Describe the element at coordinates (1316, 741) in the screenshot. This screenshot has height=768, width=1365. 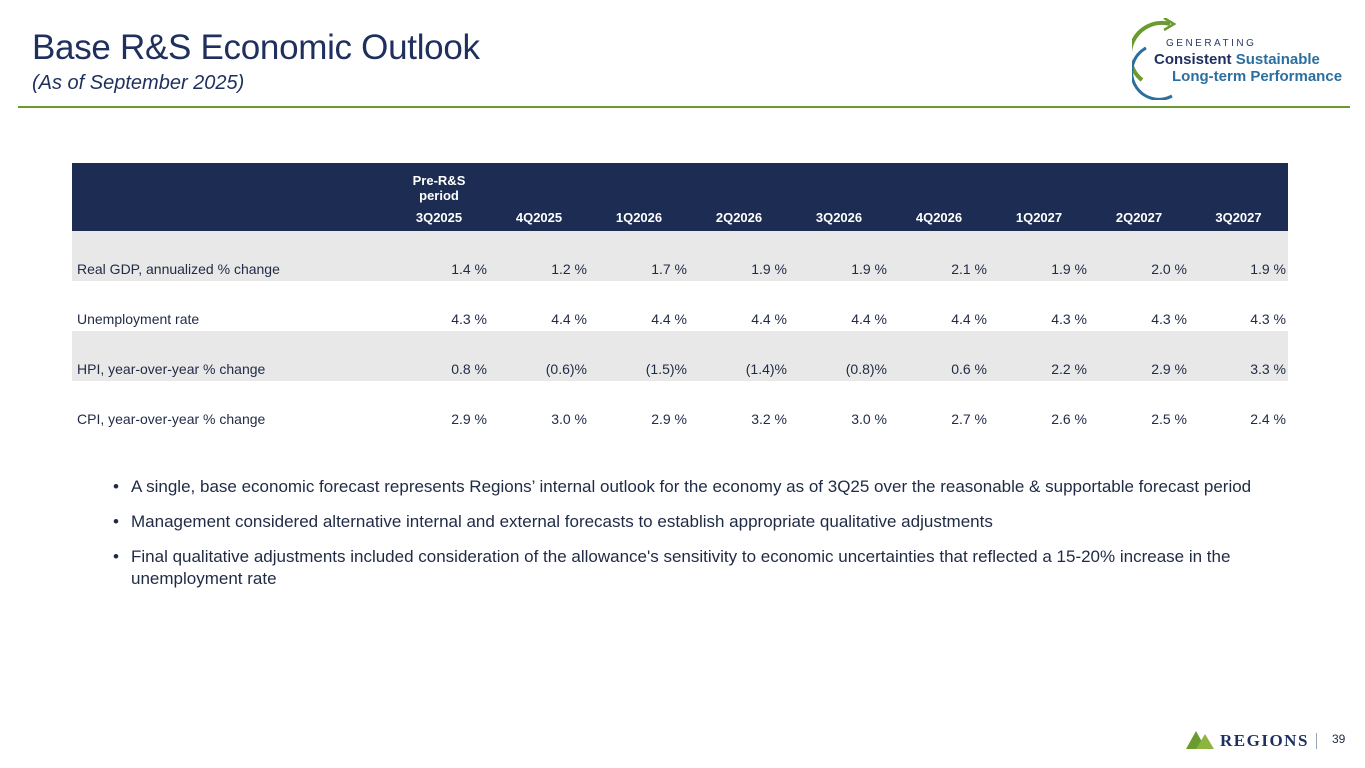
I see `footer-separator` at that location.